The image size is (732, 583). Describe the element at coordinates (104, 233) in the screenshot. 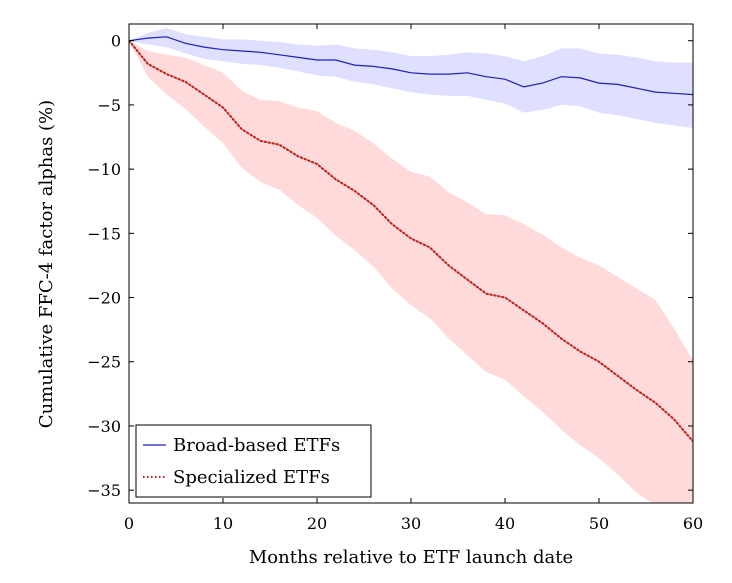

I see `y-tick-label: −15` at that location.